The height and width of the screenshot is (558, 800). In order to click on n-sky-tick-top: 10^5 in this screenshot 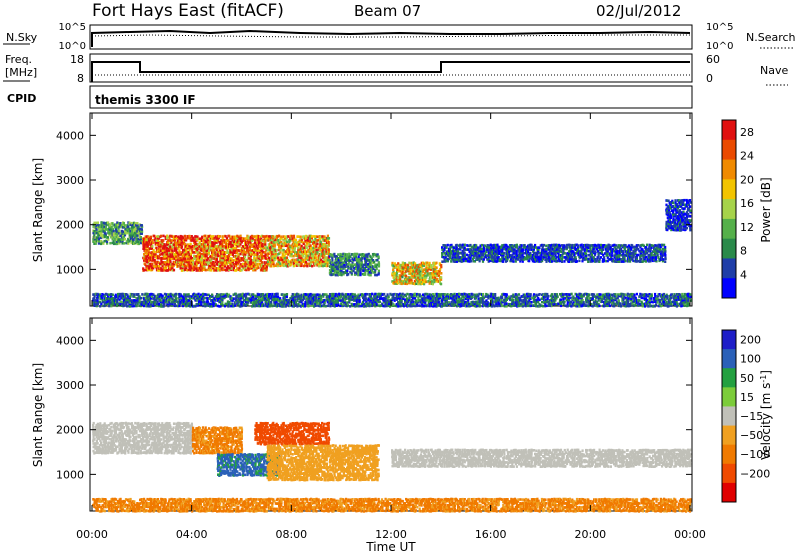, I will do `click(72, 27)`.